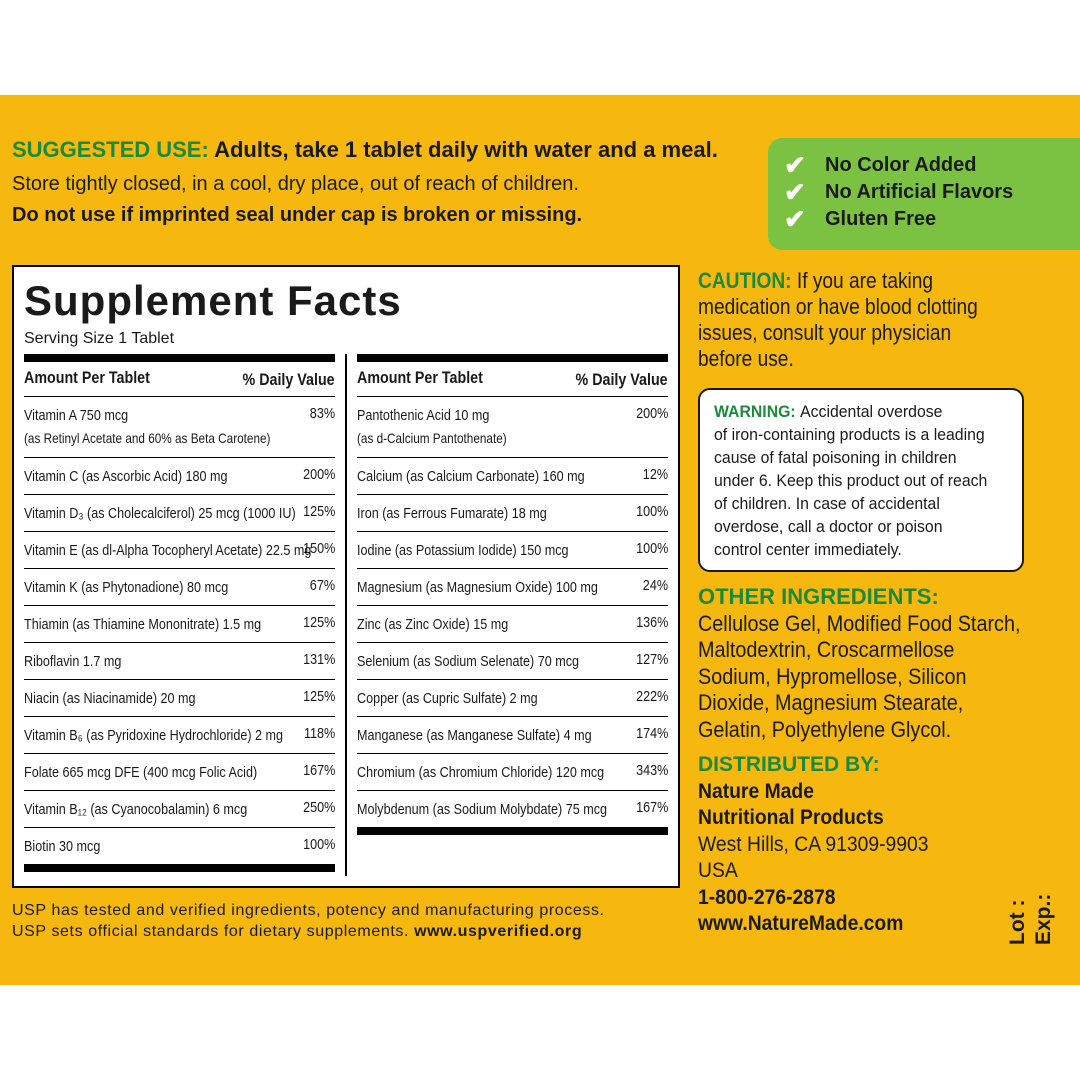  What do you see at coordinates (319, 733) in the screenshot?
I see `daily-value: 118%` at bounding box center [319, 733].